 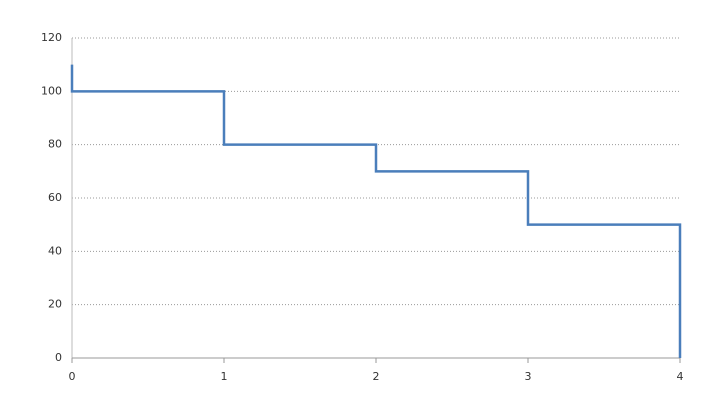 I want to click on y-tick-label: 60, so click(x=55, y=197).